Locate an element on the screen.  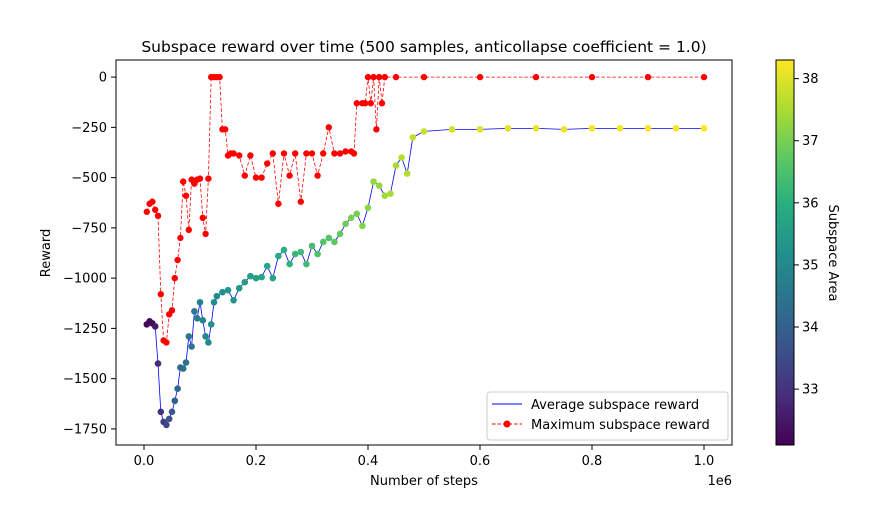
y-tick-label: 0 is located at coordinates (103, 78).